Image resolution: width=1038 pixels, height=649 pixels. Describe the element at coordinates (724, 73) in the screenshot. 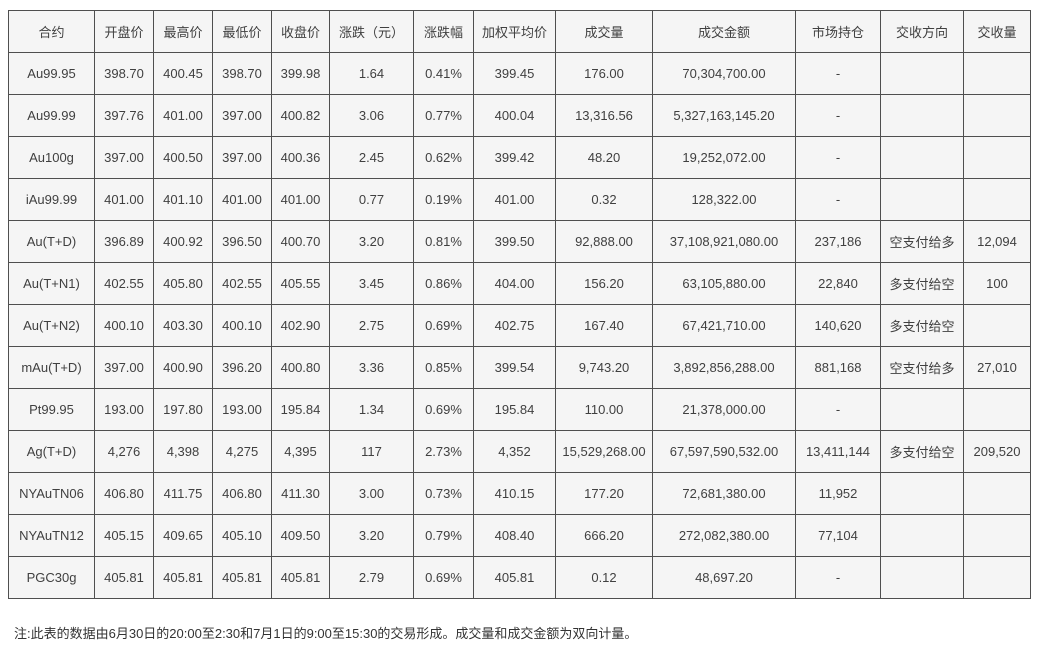

I see `value-cell: 70,304,700.00` at that location.